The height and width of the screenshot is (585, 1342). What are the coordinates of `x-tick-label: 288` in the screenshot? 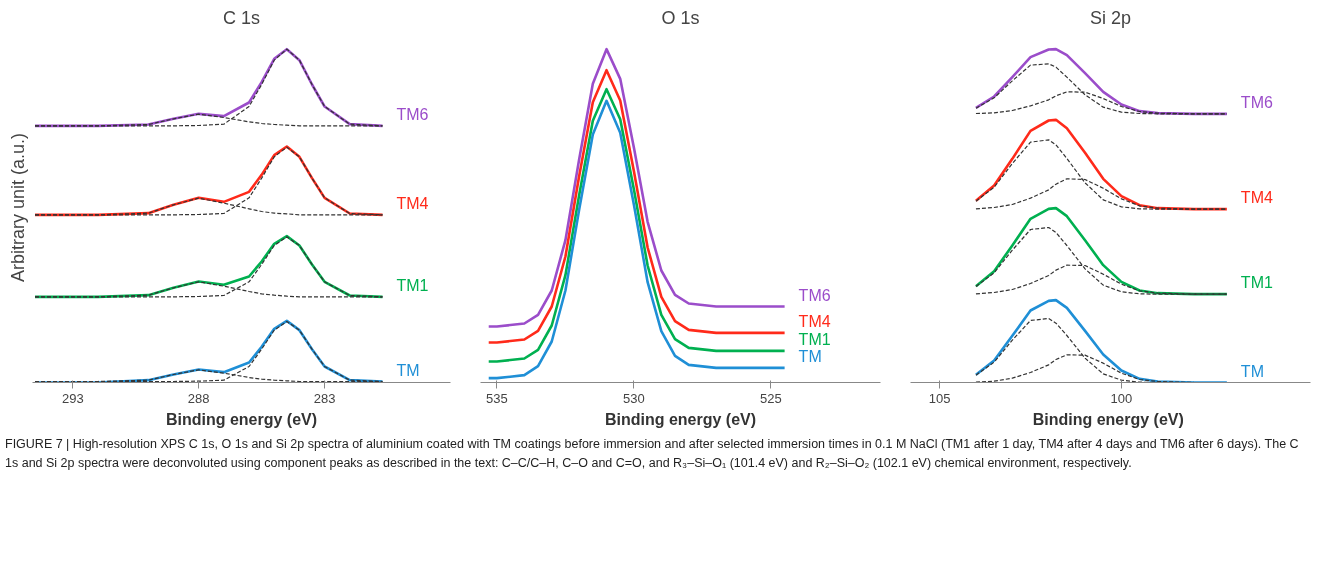 It's located at (198, 398).